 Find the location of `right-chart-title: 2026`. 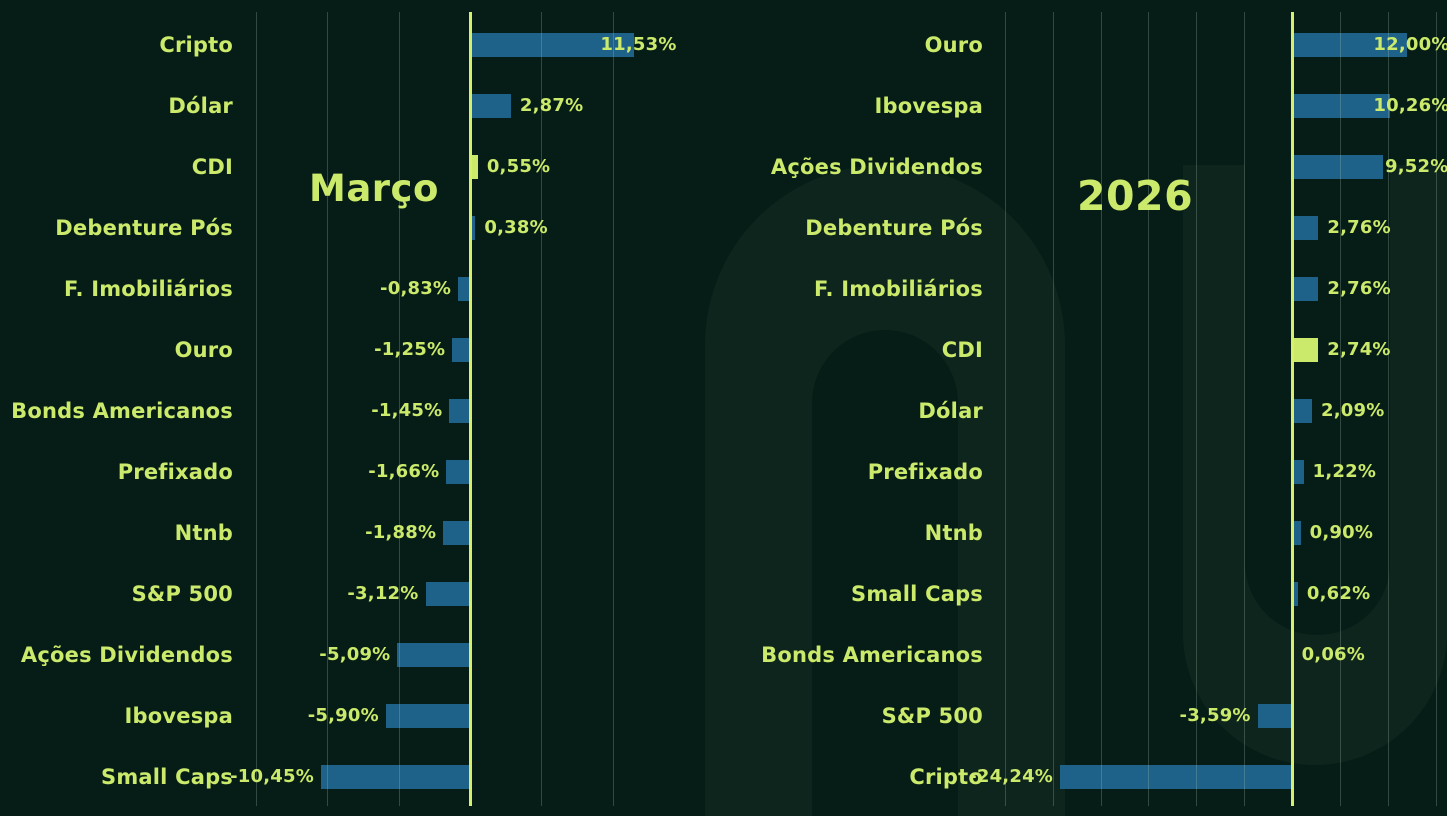

right-chart-title: 2026 is located at coordinates (1135, 196).